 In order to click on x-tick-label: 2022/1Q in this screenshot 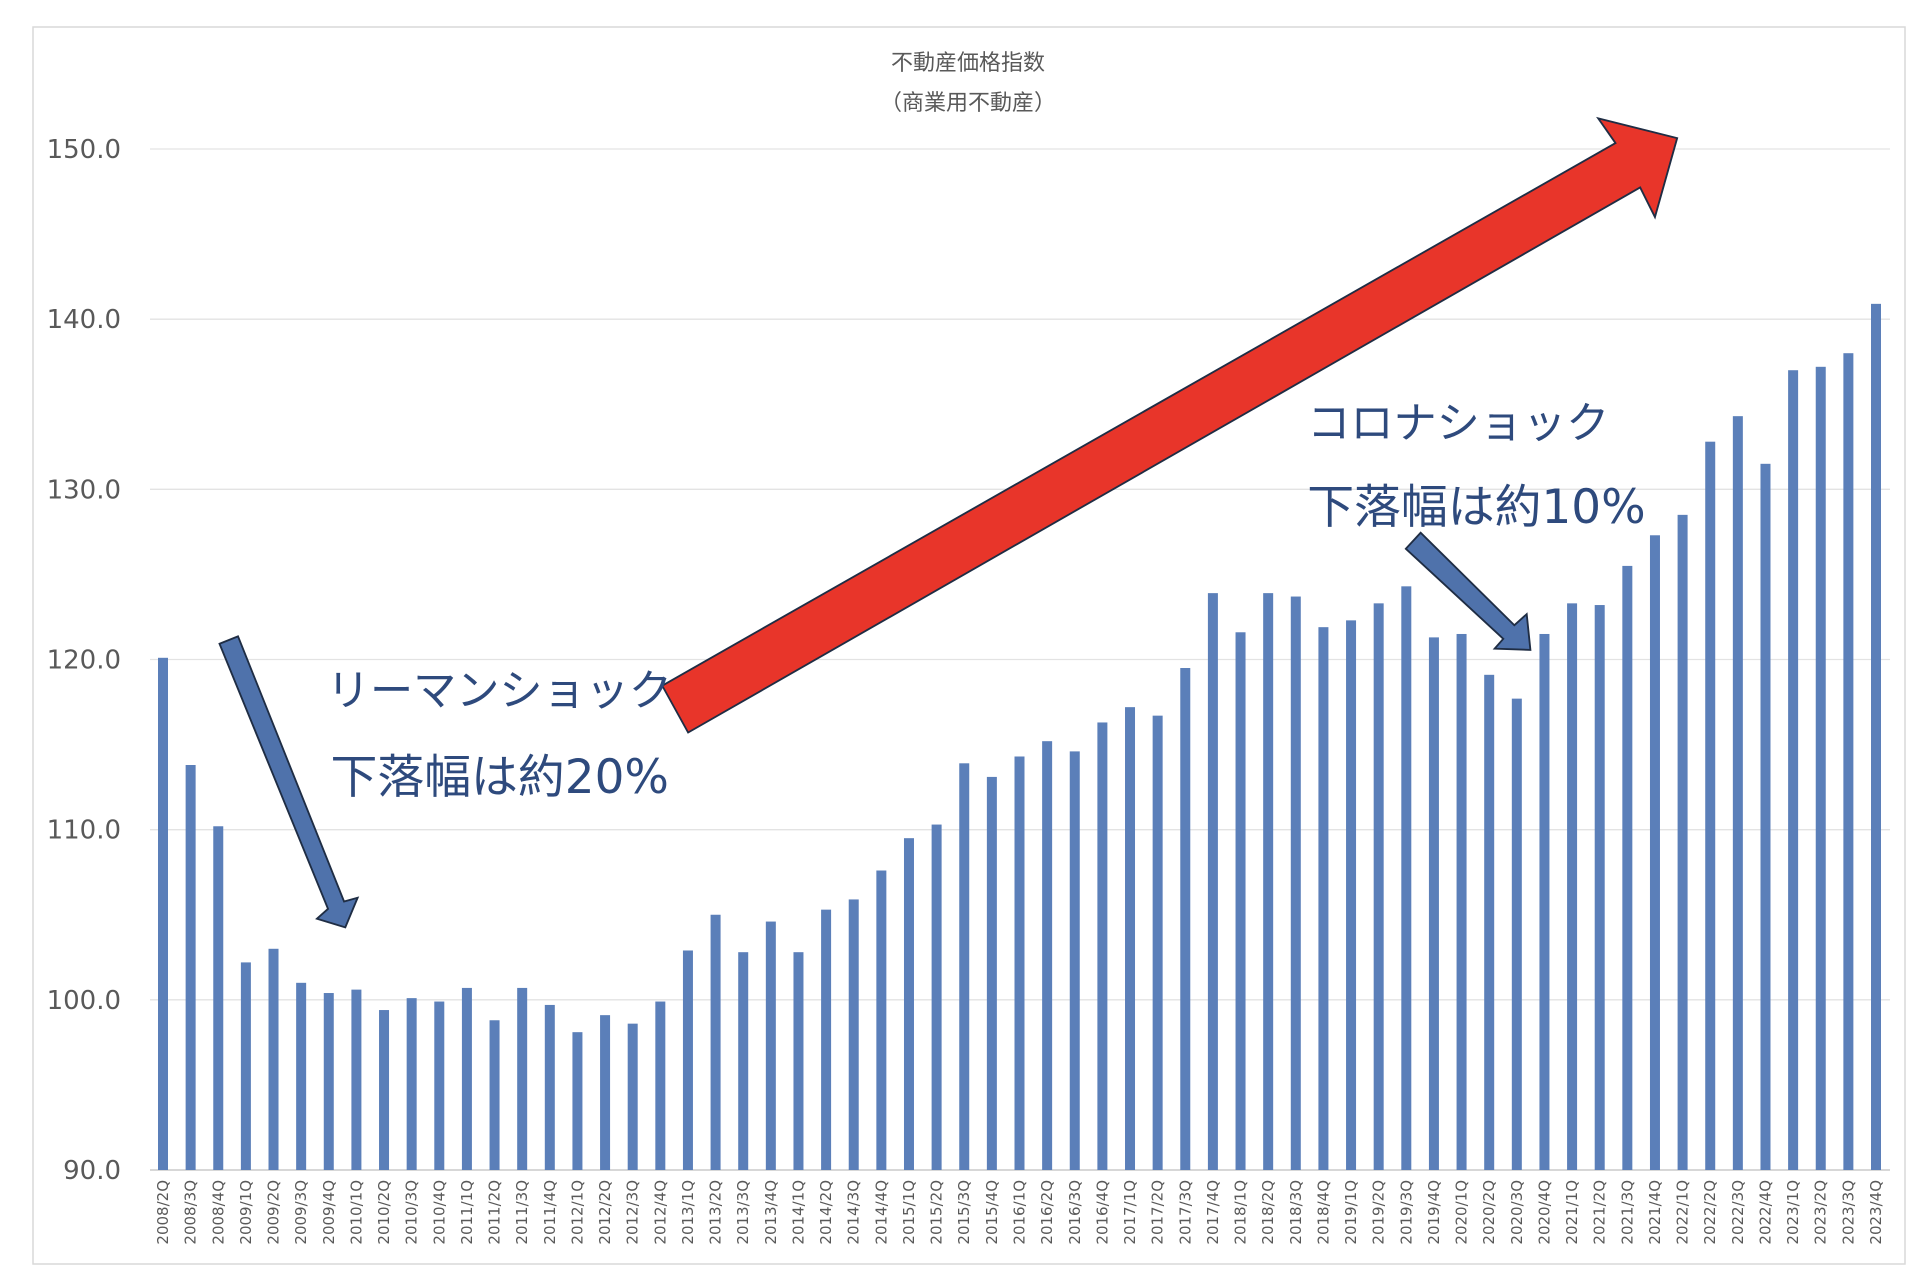, I will do `click(1683, 1212)`.